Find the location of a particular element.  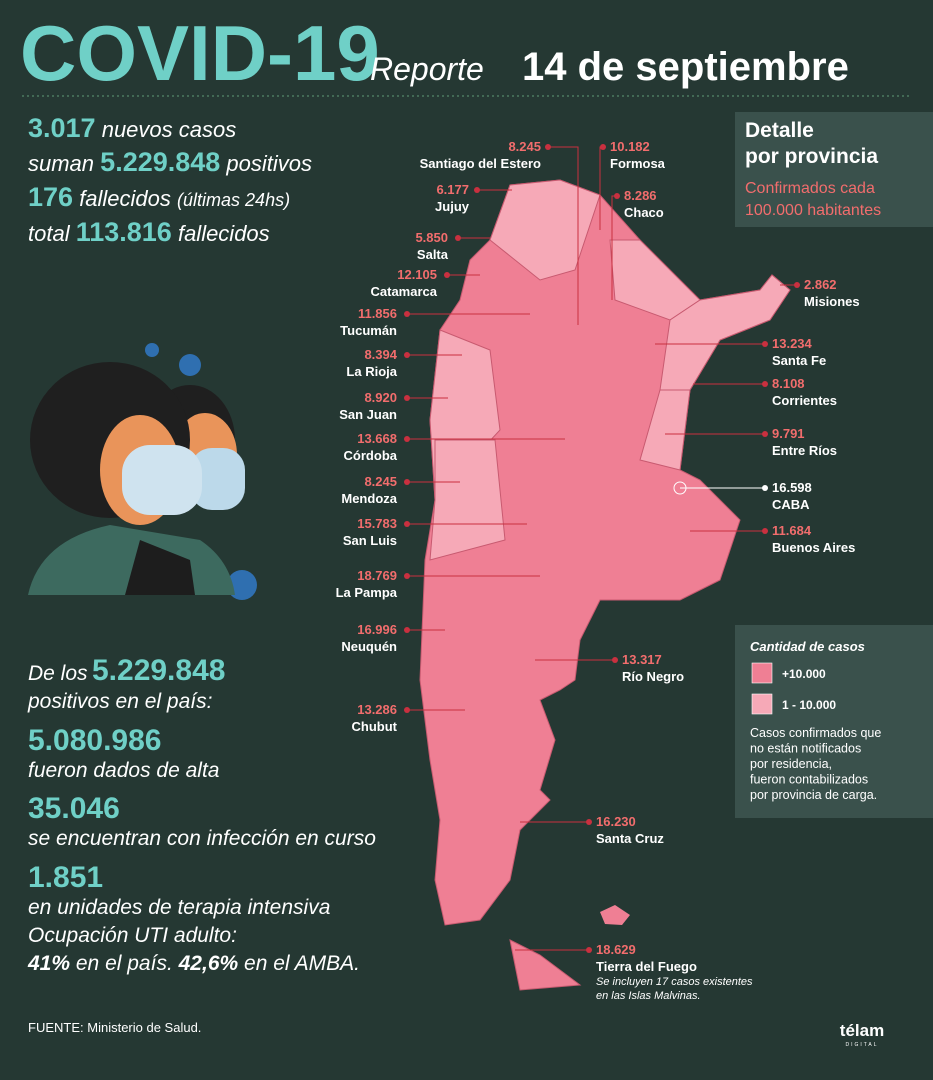

province-name: Catamarca is located at coordinates (404, 291).